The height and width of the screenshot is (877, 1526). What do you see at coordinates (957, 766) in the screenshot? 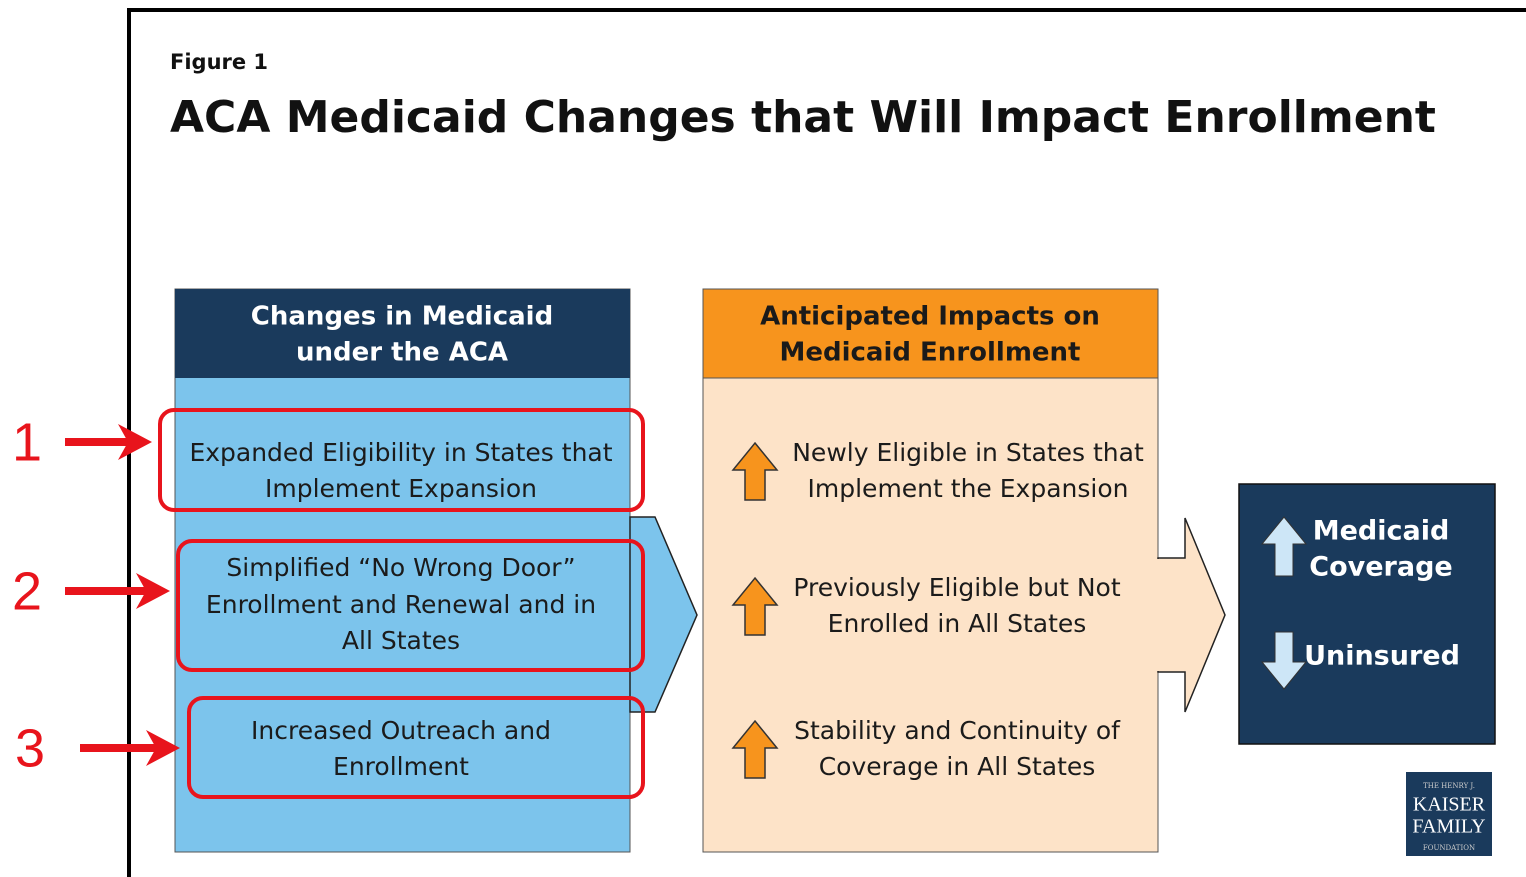
I see `middle-item: Coverage in All States` at bounding box center [957, 766].